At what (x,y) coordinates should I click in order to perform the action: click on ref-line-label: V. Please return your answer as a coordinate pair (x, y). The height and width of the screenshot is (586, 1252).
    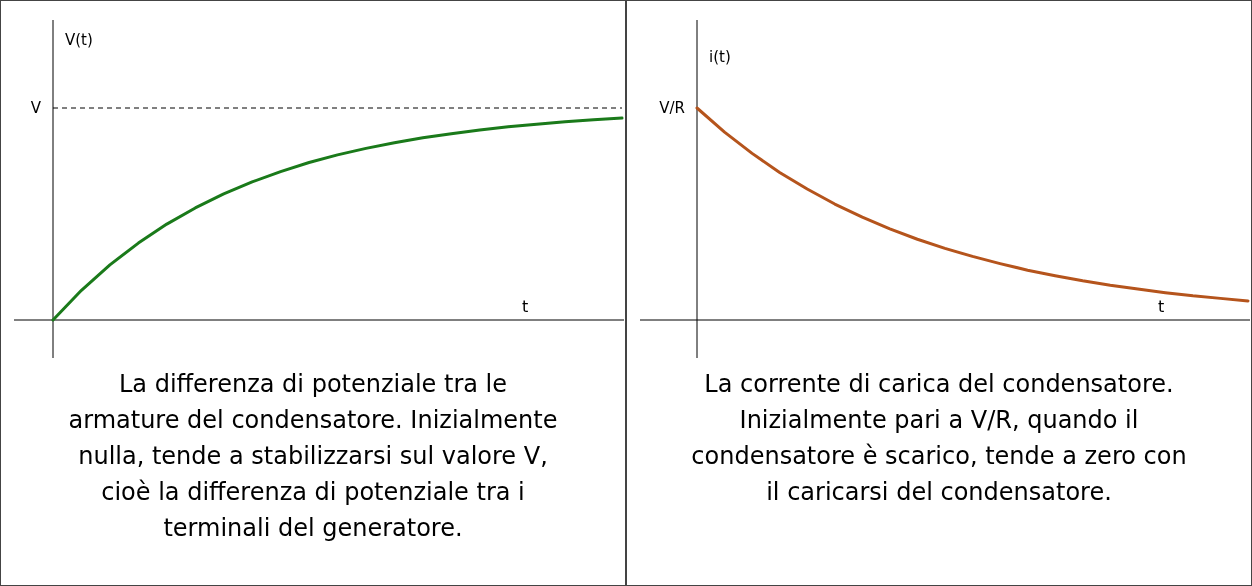
    Looking at the image, I should click on (36, 107).